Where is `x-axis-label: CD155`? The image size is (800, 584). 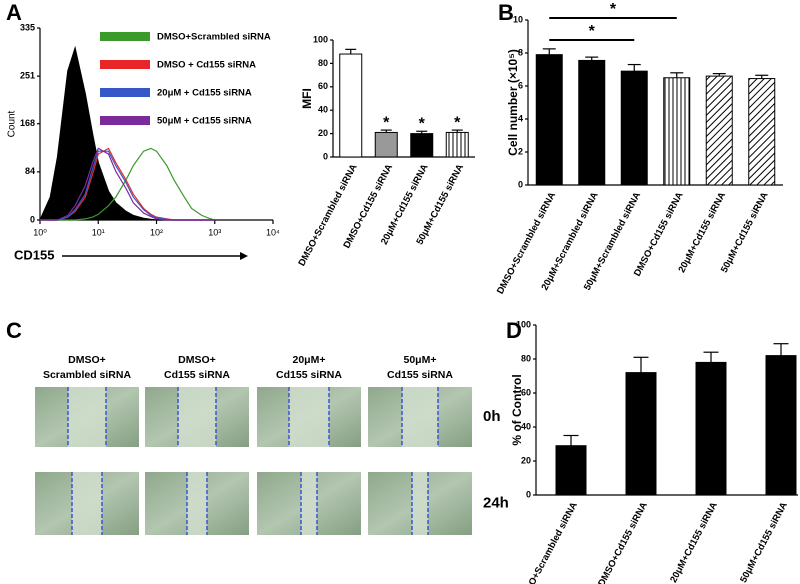
x-axis-label: CD155 is located at coordinates (34, 254).